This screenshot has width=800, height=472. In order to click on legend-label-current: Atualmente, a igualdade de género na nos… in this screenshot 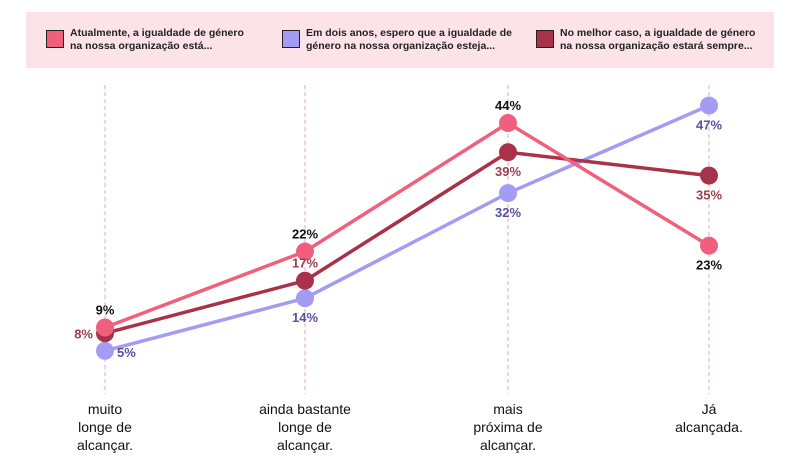, I will do `click(157, 39)`.